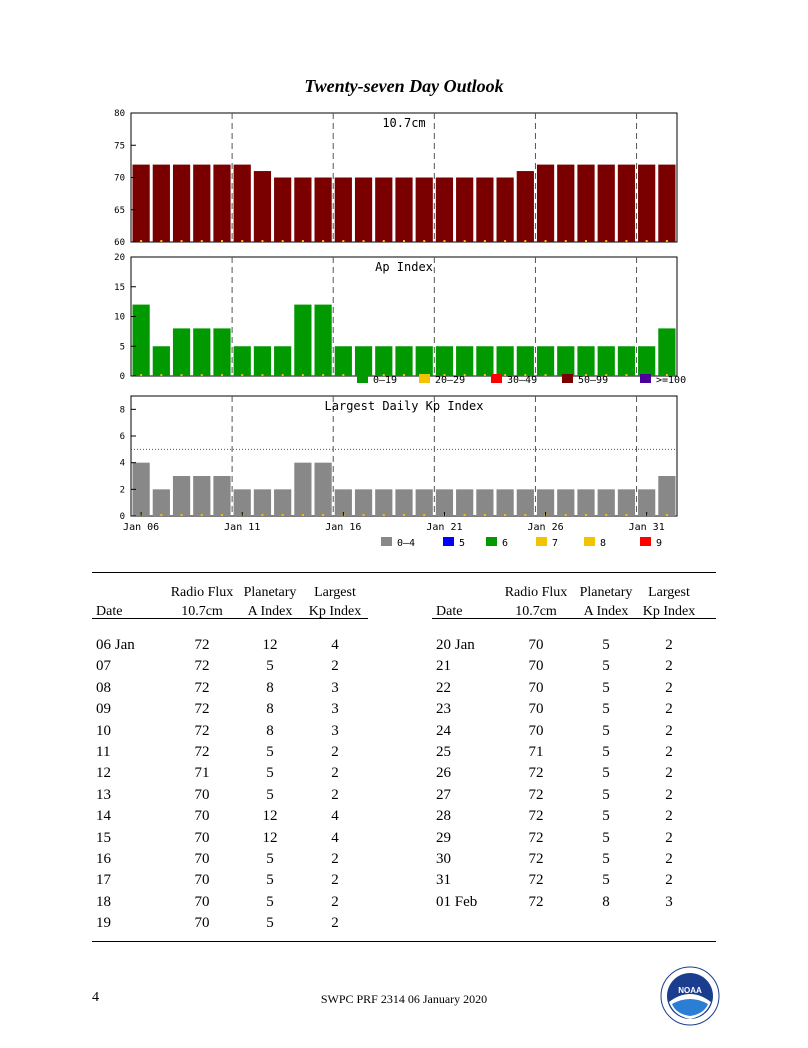 Image resolution: width=808 pixels, height=1048 pixels. Describe the element at coordinates (270, 901) in the screenshot. I see `table-cell-left-ap: 5` at that location.